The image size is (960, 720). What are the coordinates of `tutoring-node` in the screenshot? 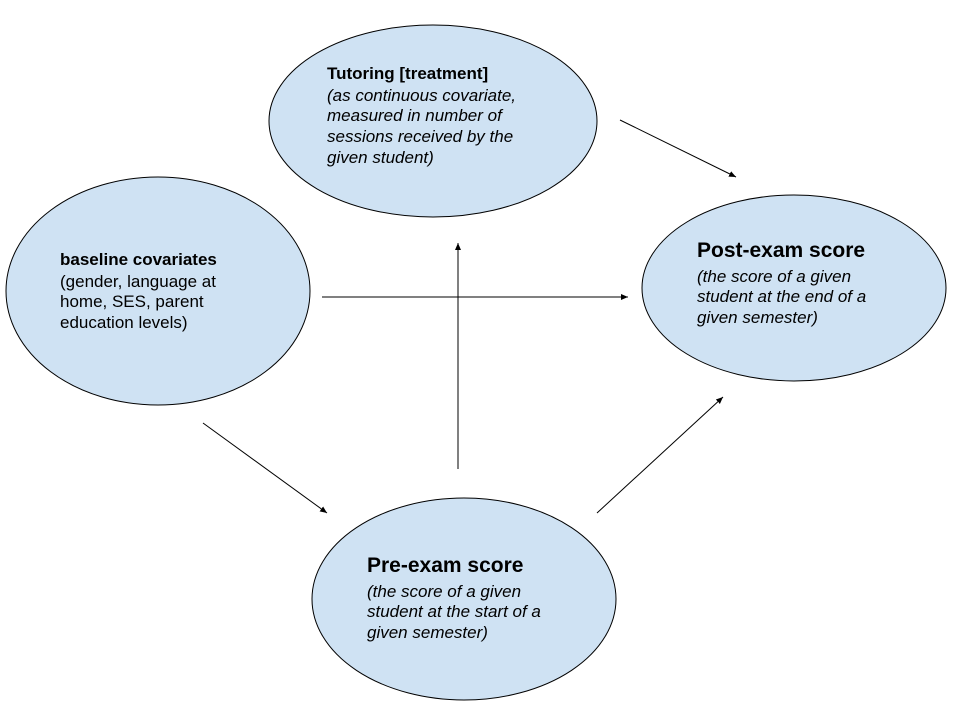 It's located at (433, 121).